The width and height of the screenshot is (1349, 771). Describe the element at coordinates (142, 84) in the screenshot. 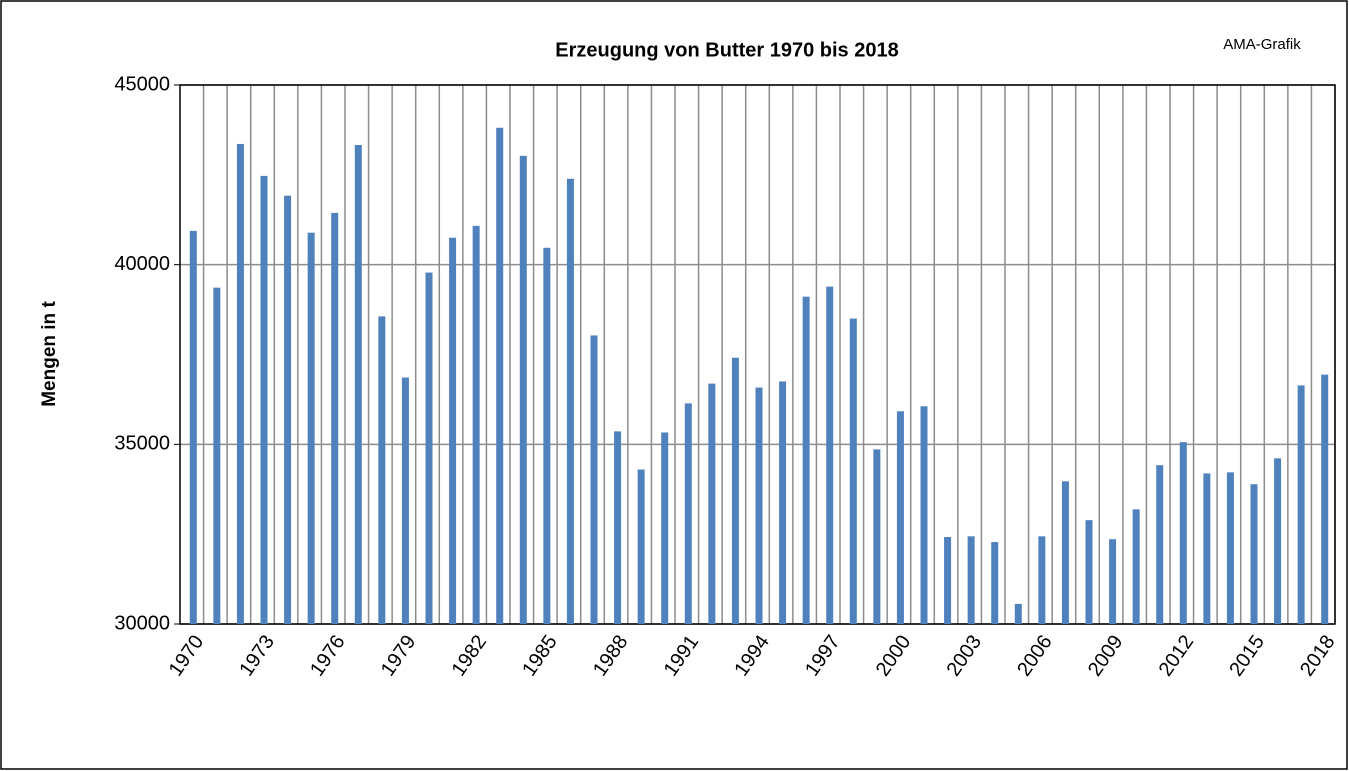

I see `y-tick-label: 45000` at that location.